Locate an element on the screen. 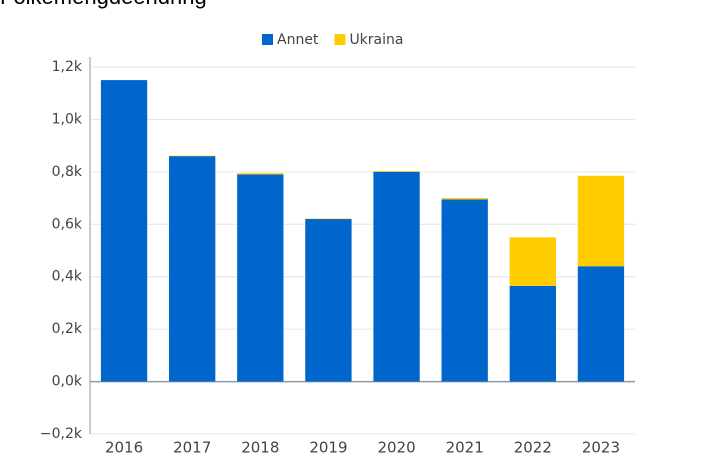  x-tick-label: 2017 is located at coordinates (192, 448).